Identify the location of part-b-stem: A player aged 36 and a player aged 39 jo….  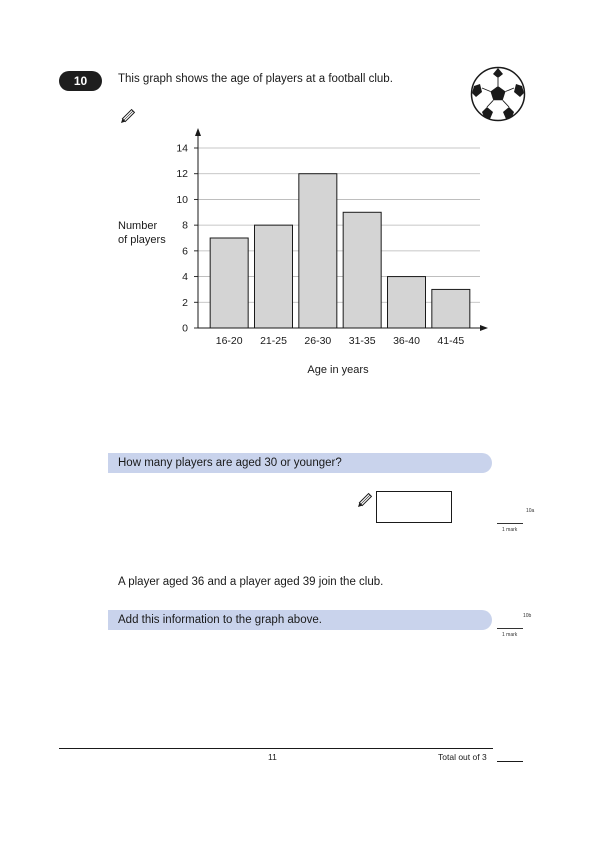
(251, 582).